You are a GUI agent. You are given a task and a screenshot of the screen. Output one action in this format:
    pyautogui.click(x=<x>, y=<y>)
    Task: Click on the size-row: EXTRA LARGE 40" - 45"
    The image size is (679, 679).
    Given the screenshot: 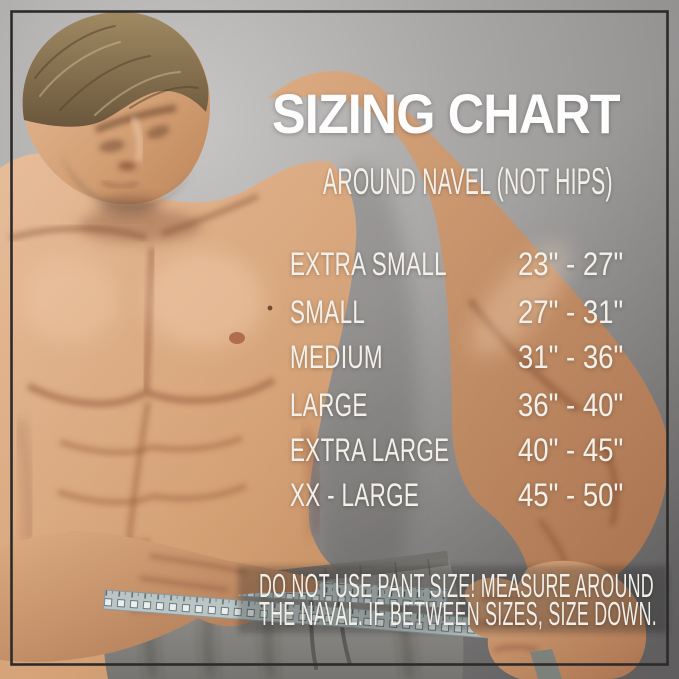 What is the action you would take?
    pyautogui.click(x=339, y=454)
    